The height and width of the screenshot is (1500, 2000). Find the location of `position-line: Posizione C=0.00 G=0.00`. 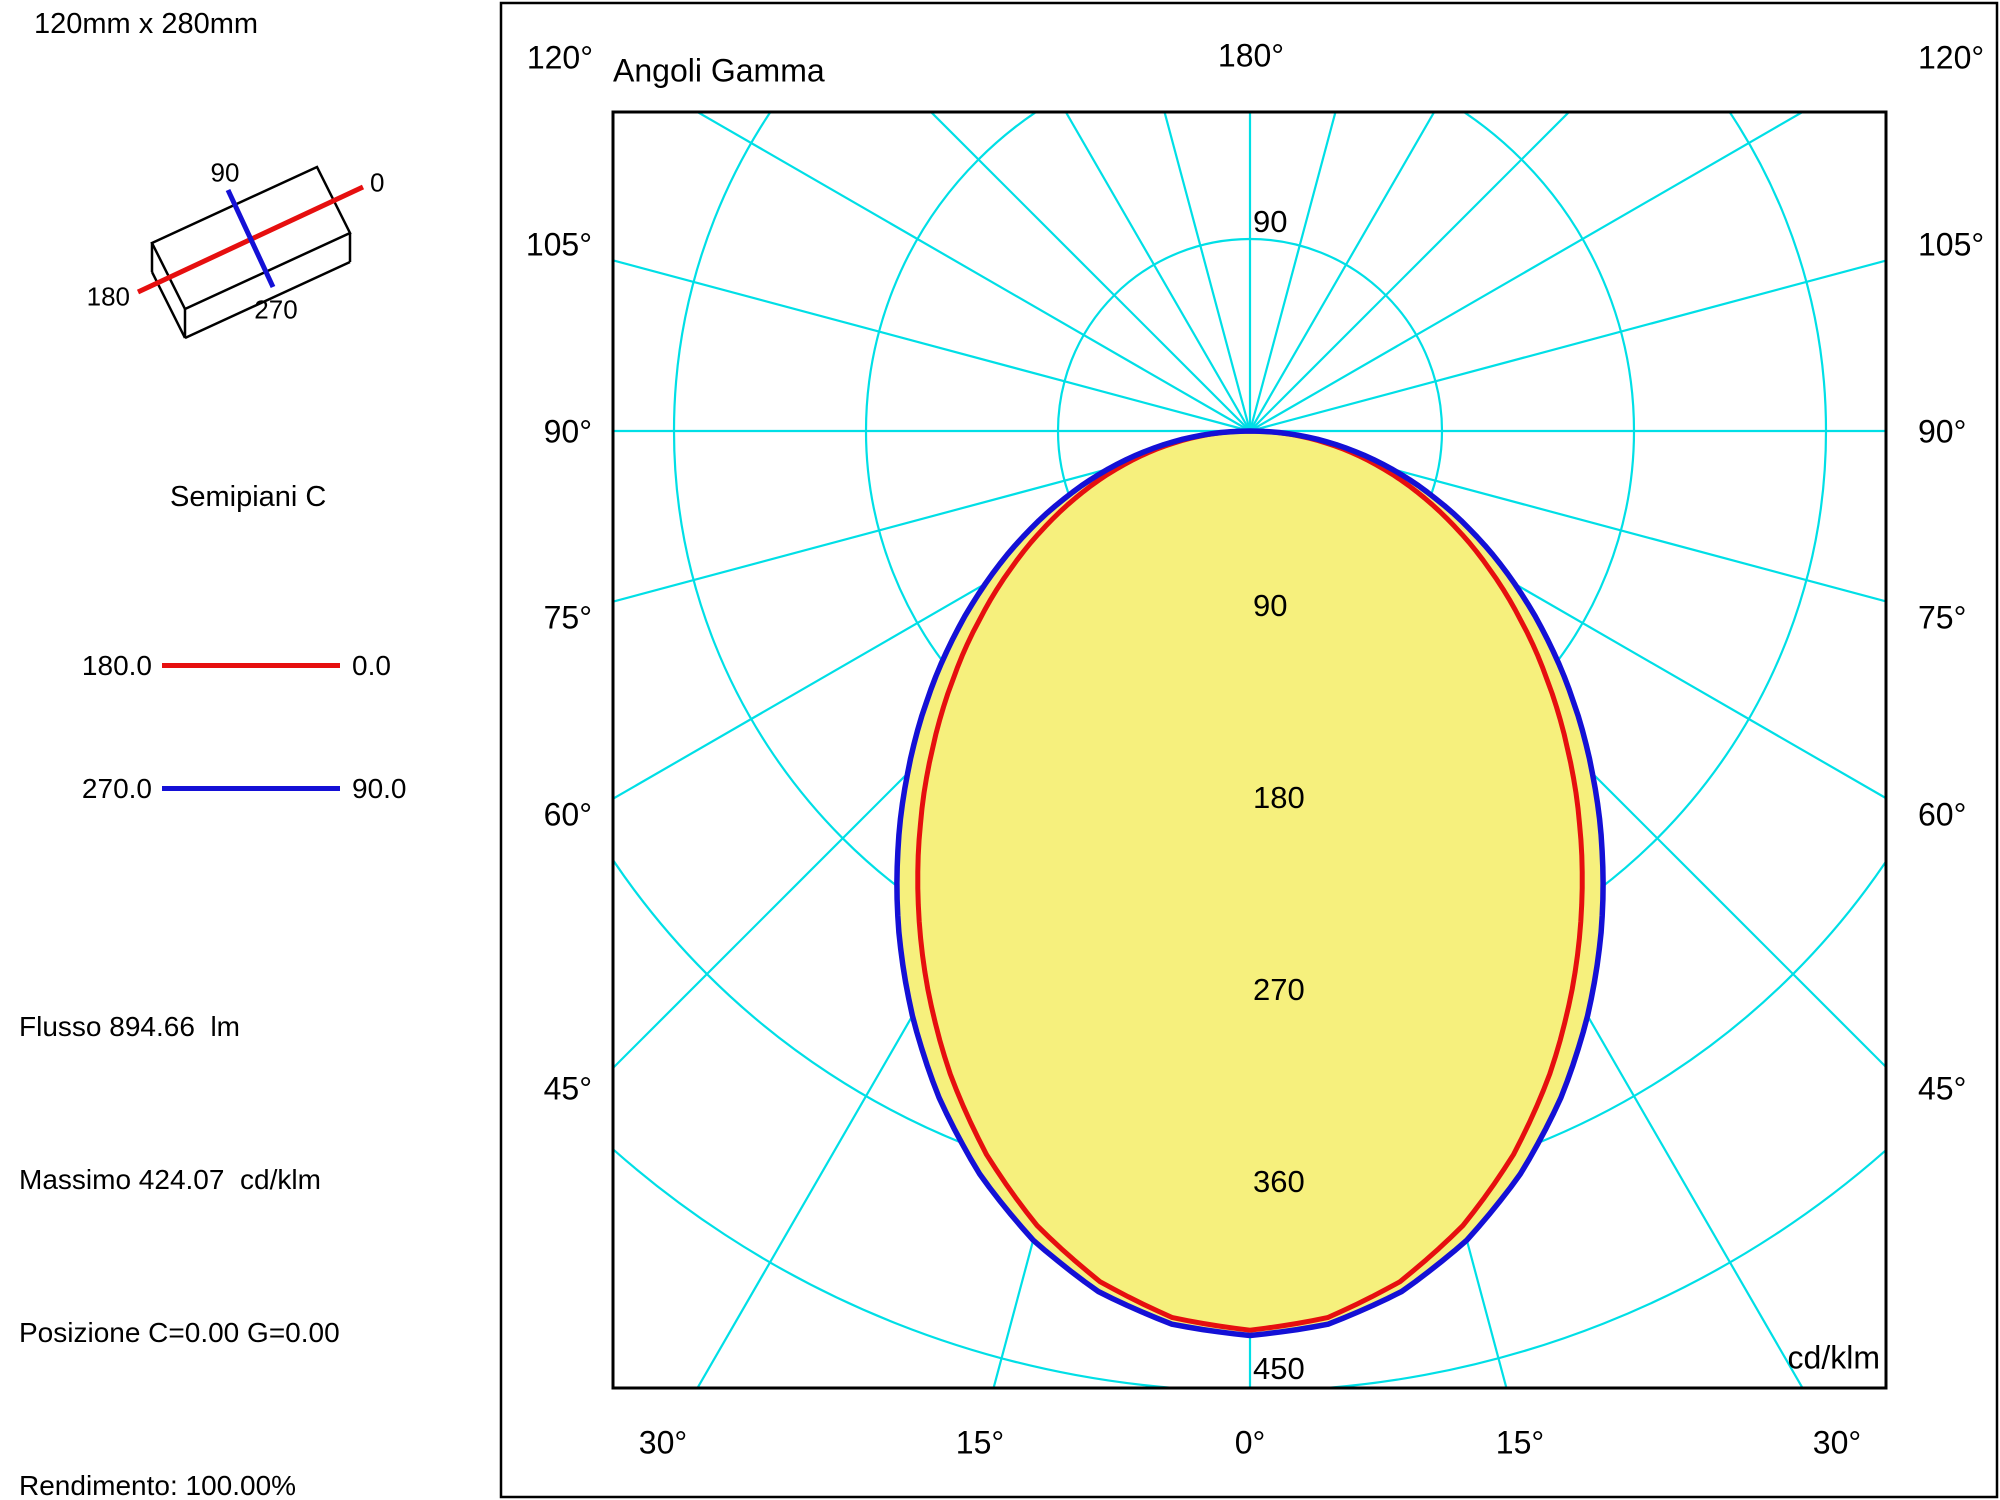

position-line: Posizione C=0.00 G=0.00 is located at coordinates (179, 1332).